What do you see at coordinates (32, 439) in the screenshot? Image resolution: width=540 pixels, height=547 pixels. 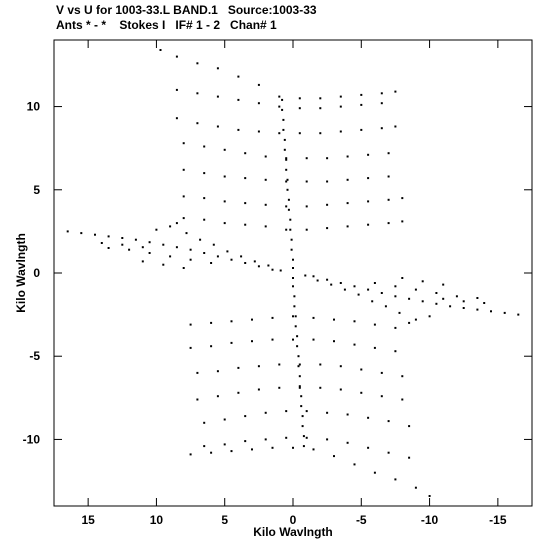 I see `y-tick-label: -10` at bounding box center [32, 439].